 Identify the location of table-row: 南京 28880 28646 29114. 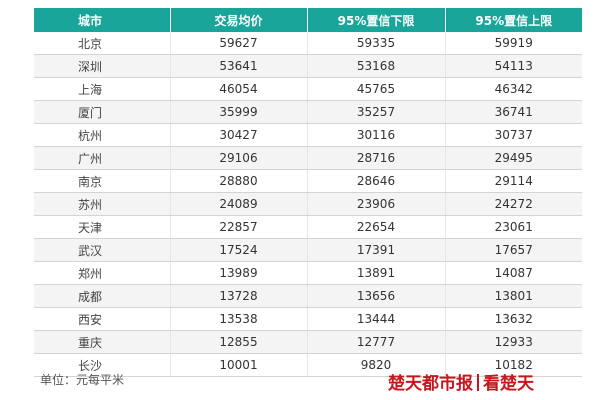
(308, 181).